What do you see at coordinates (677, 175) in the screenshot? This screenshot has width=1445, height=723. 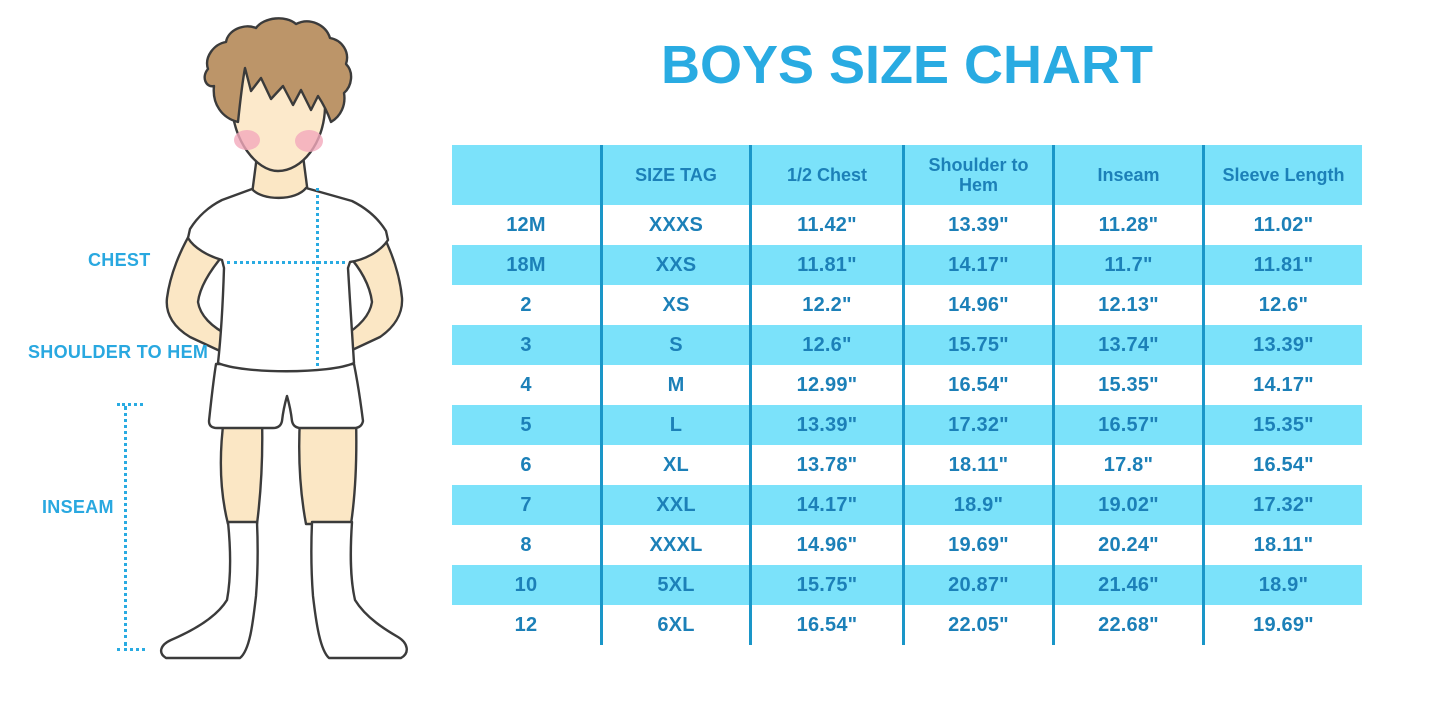 I see `header-cell-size-tag: SIZE TAG` at bounding box center [677, 175].